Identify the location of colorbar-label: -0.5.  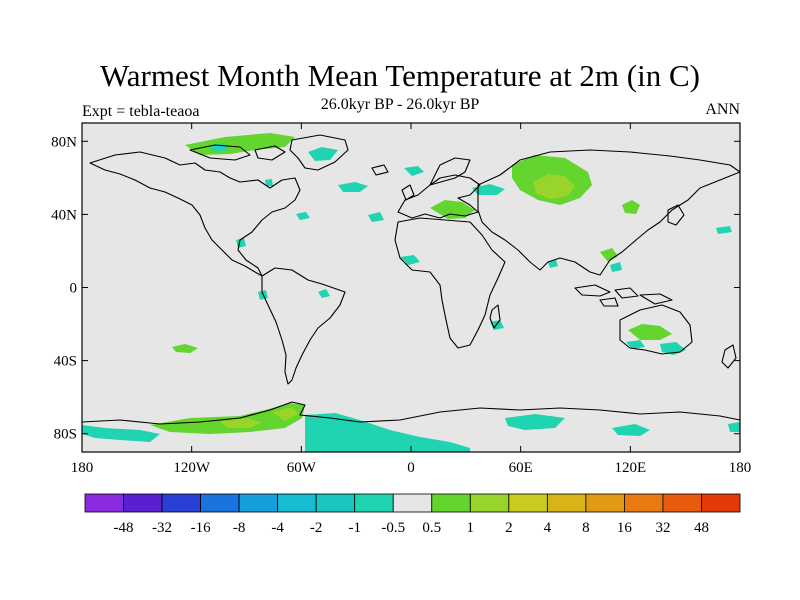
(393, 528).